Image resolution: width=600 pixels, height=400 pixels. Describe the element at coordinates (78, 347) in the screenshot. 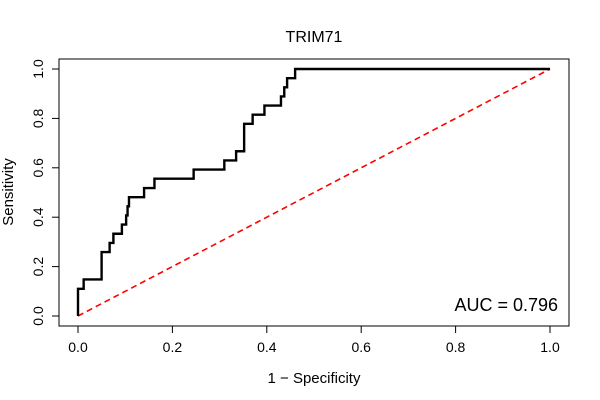

I see `x-tick-label: 0.0` at that location.